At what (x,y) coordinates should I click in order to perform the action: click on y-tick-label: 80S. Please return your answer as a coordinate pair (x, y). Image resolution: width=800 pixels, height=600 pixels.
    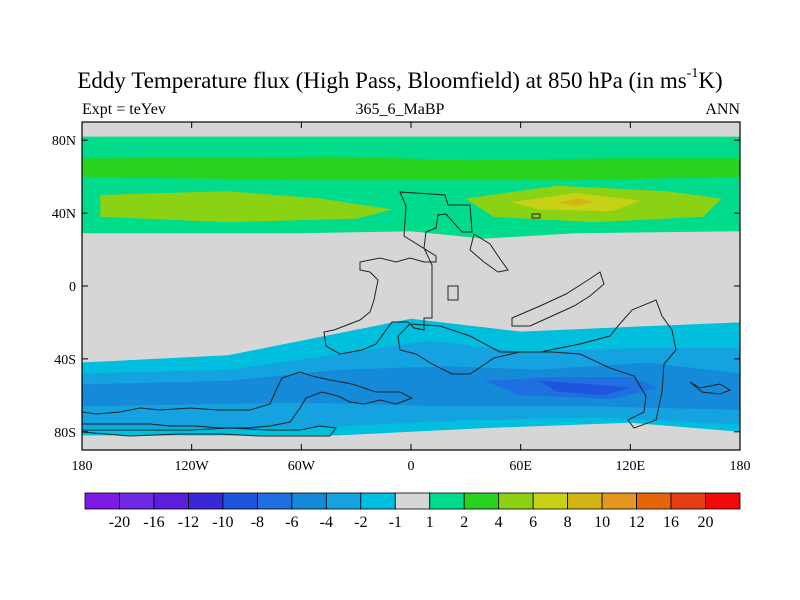
    Looking at the image, I should click on (65, 433).